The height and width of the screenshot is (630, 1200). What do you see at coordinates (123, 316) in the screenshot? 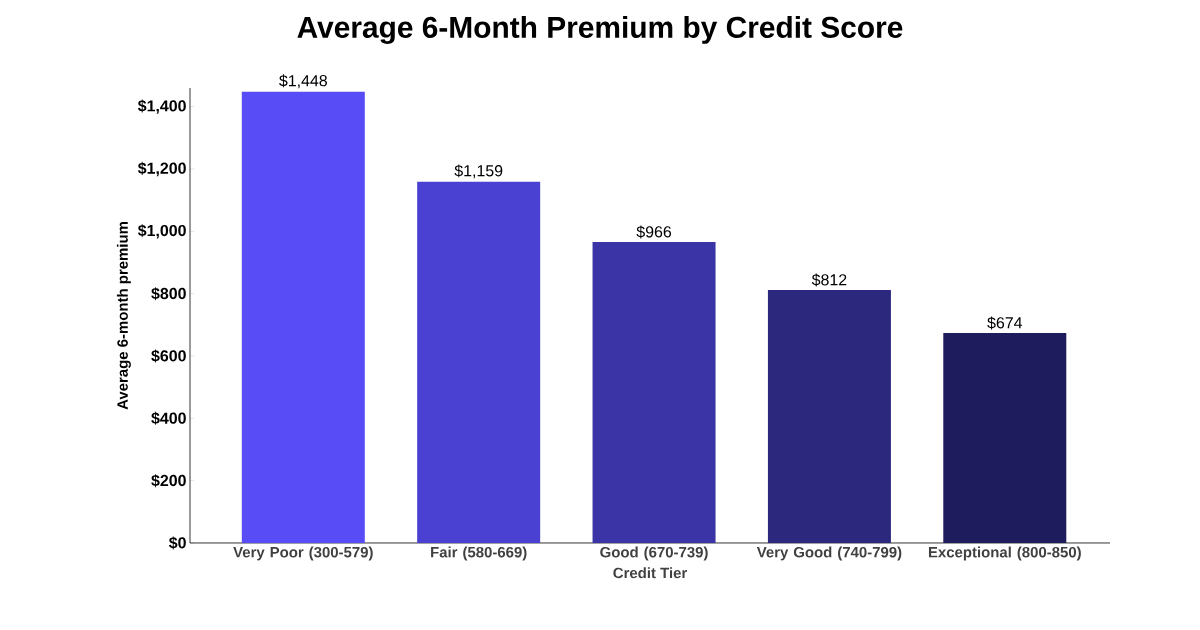
I see `y-axis-title: Average 6-month premium` at bounding box center [123, 316].